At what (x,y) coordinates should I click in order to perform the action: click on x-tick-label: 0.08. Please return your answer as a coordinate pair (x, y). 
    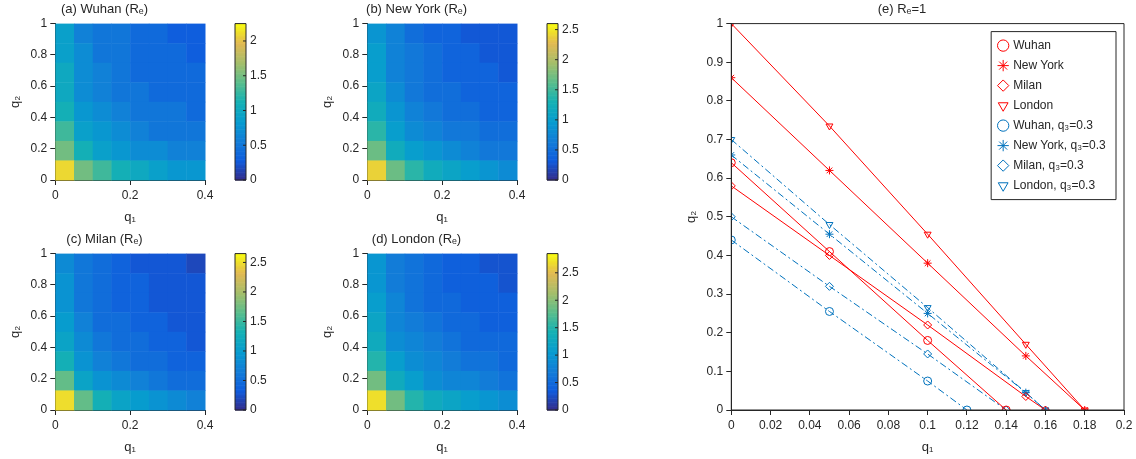
    Looking at the image, I should click on (888, 424).